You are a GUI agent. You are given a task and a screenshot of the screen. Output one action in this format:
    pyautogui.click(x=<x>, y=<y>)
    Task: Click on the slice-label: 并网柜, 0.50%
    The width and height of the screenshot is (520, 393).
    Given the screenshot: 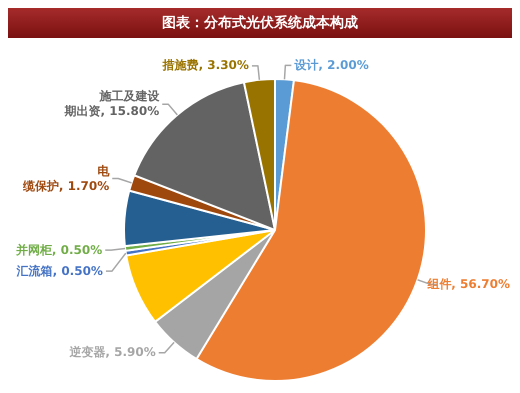 What is the action you would take?
    pyautogui.click(x=59, y=250)
    